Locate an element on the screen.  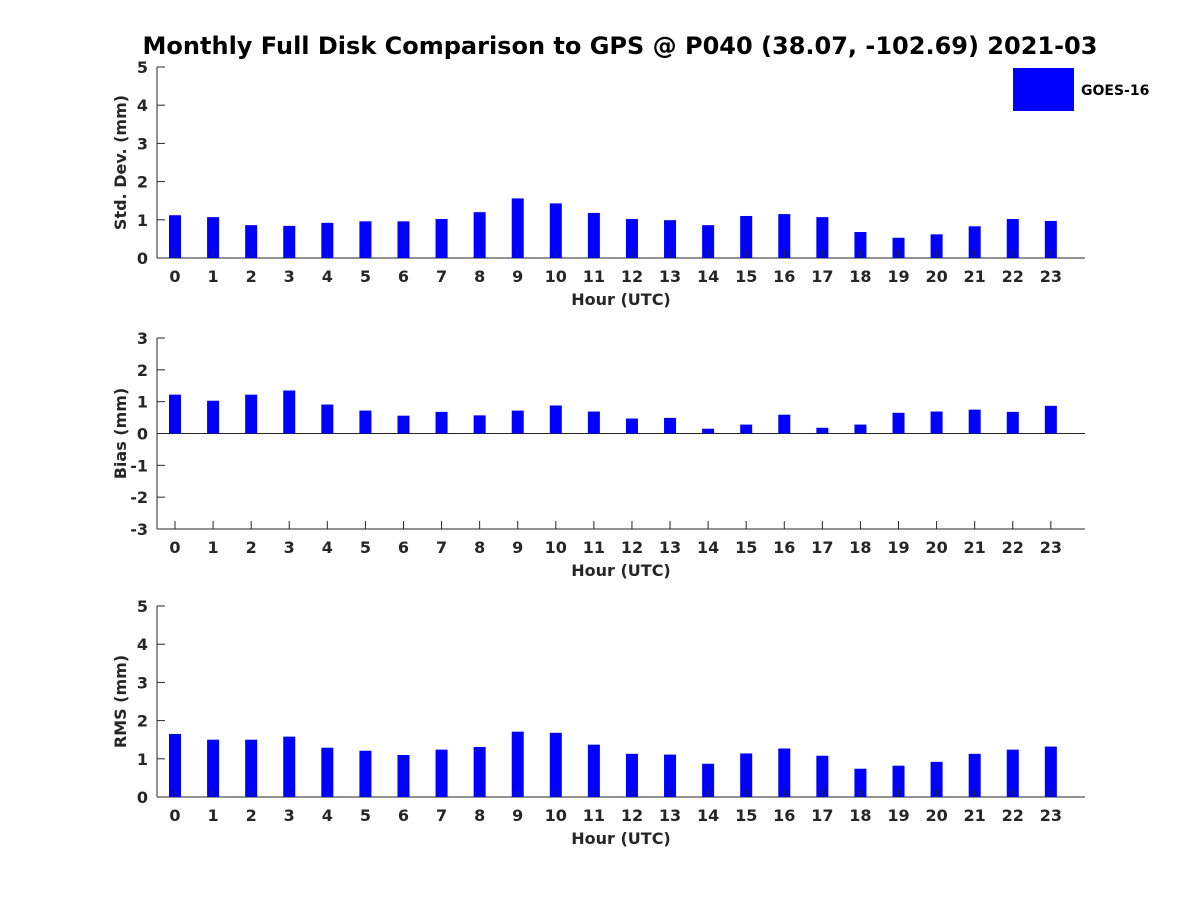
y-axis-label: RMS (mm) is located at coordinates (120, 701).